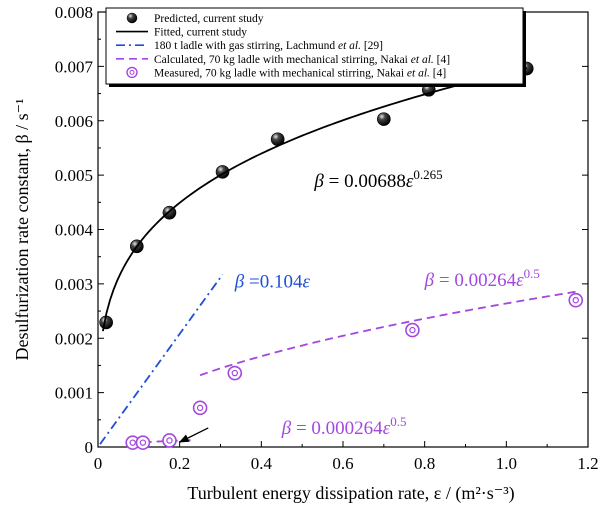 Image resolution: width=604 pixels, height=511 pixels. What do you see at coordinates (506, 463) in the screenshot?
I see `x-tick-label: 1.0` at bounding box center [506, 463].